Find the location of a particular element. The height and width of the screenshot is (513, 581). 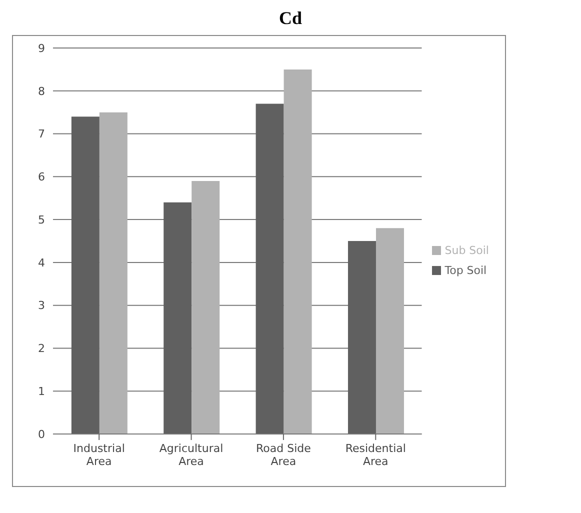

y-tick-label: 9 is located at coordinates (41, 48).